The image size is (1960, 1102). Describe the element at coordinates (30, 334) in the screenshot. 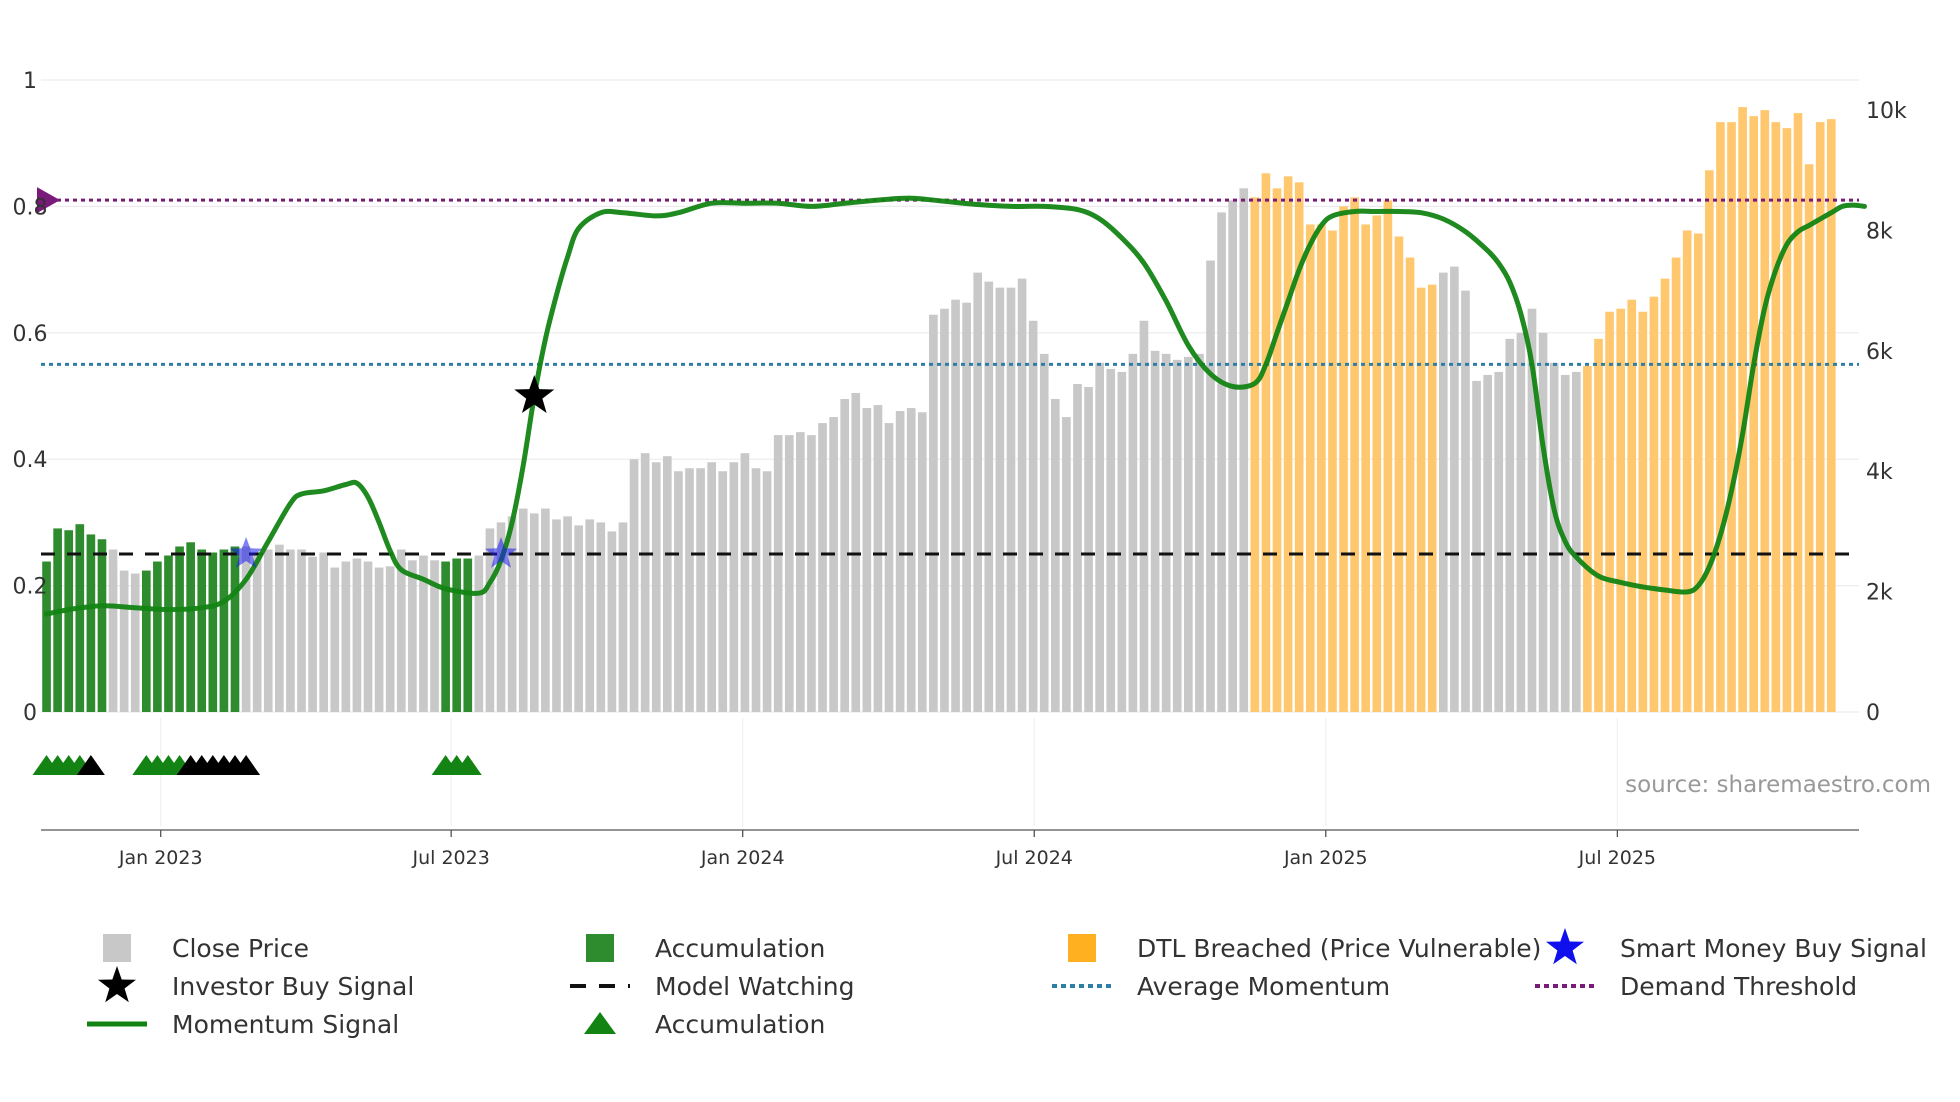

I see `left-axis-tick-label: 0.6` at that location.